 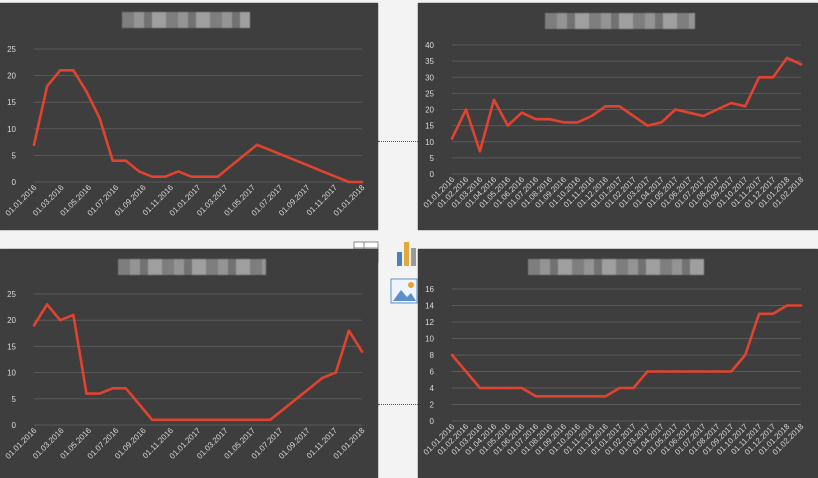 I want to click on y-tick-label: 10, so click(x=429, y=339).